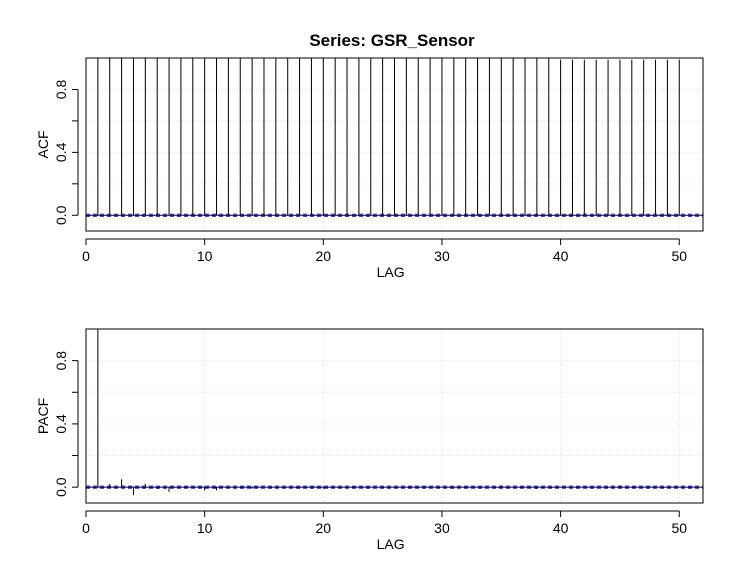 The image size is (738, 581). I want to click on acf-x-axis-label: LAG, so click(391, 272).